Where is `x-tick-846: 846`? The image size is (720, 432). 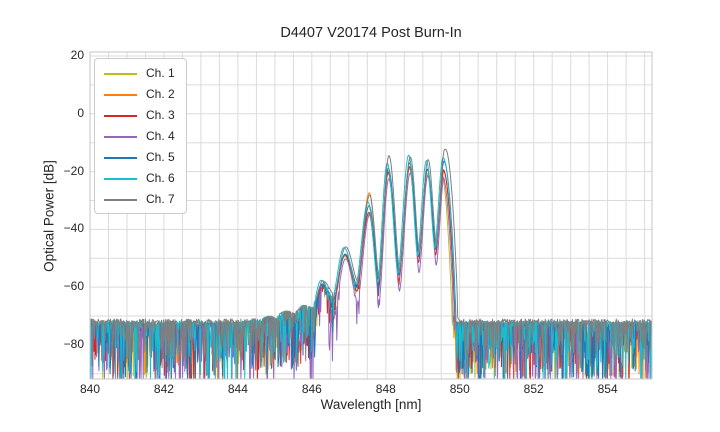
x-tick-846: 846 is located at coordinates (311, 389).